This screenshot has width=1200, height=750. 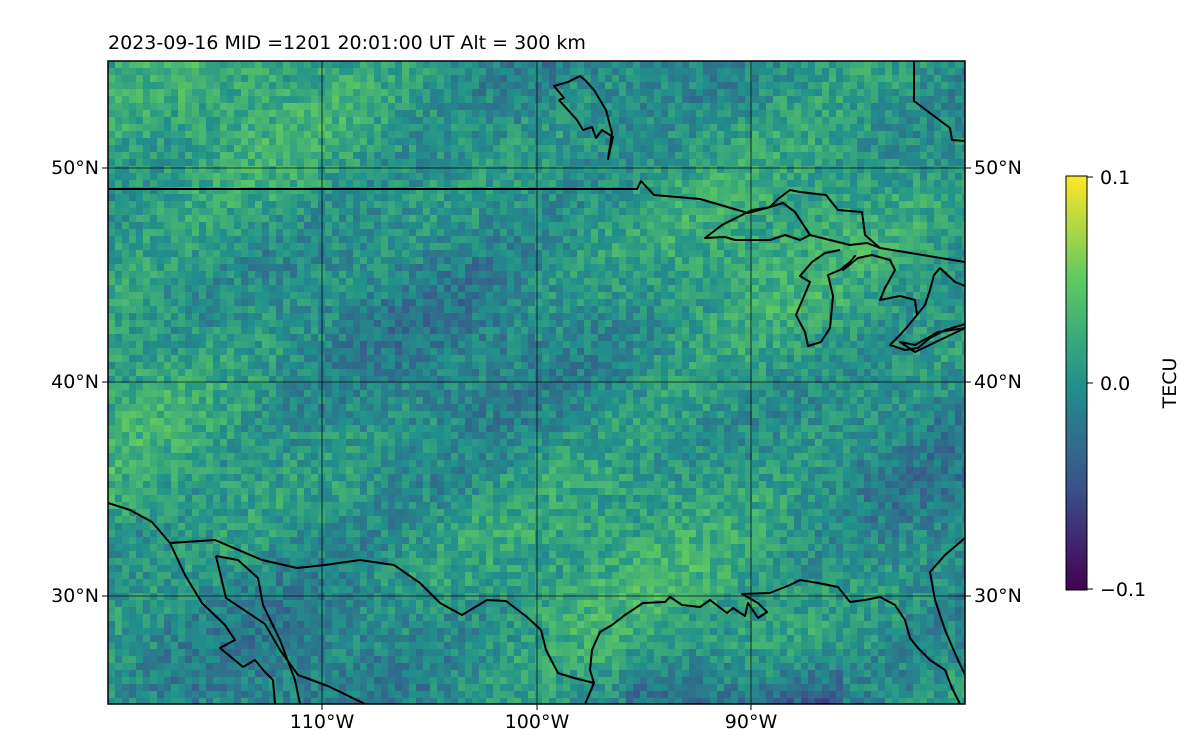 I want to click on gulf-of-mexico-coast, so click(x=772, y=641).